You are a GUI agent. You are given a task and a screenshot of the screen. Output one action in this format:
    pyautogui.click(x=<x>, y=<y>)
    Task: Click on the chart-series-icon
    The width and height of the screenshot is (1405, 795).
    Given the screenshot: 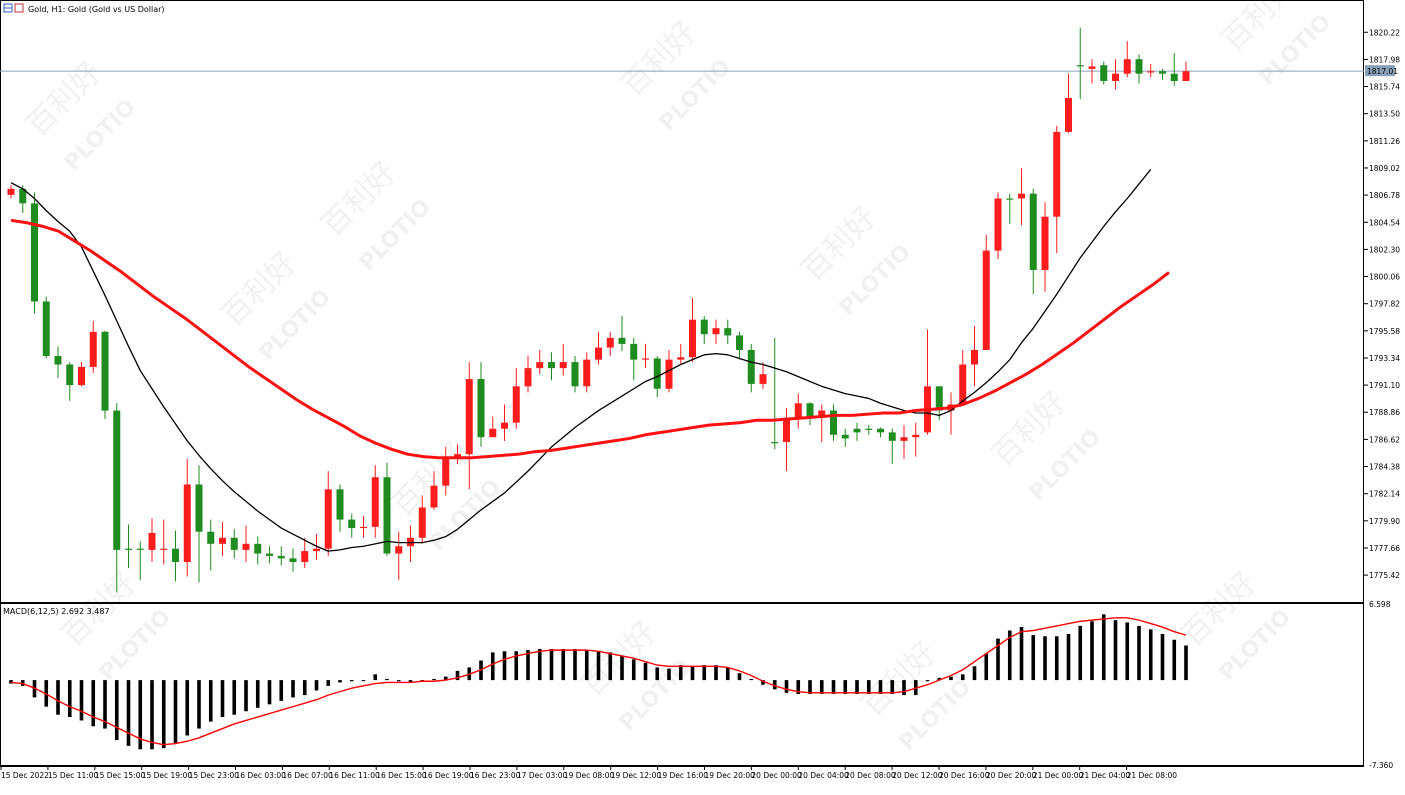 What is the action you would take?
    pyautogui.click(x=19, y=8)
    